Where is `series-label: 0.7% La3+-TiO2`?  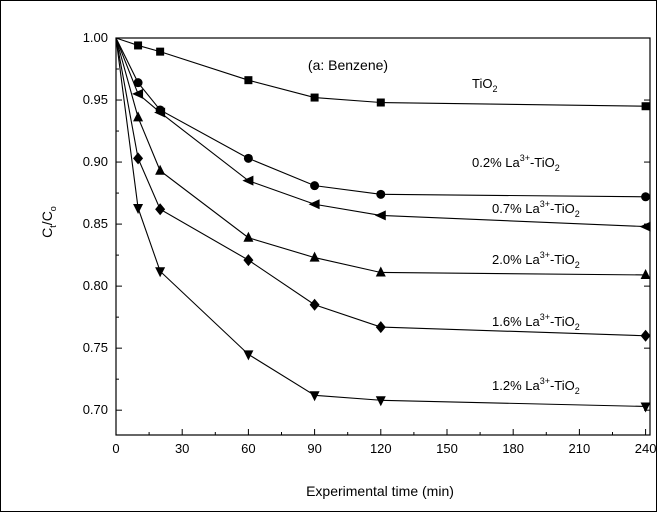
series-label: 0.7% La3+-TiO2 is located at coordinates (536, 209).